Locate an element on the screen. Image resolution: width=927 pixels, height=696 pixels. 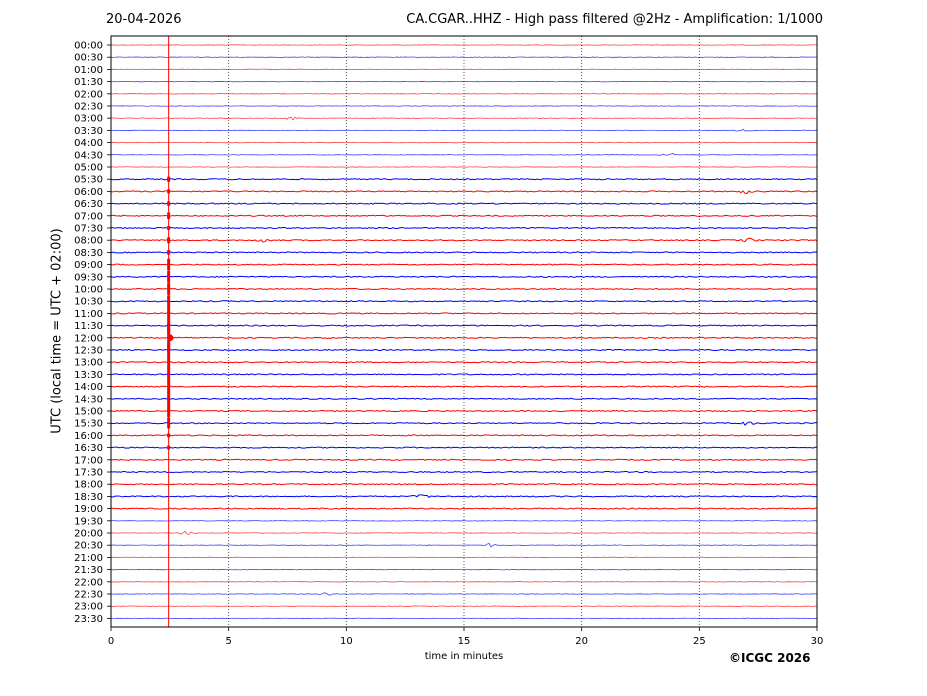
y-tick-label-00:30: 00:30 is located at coordinates (88, 58).